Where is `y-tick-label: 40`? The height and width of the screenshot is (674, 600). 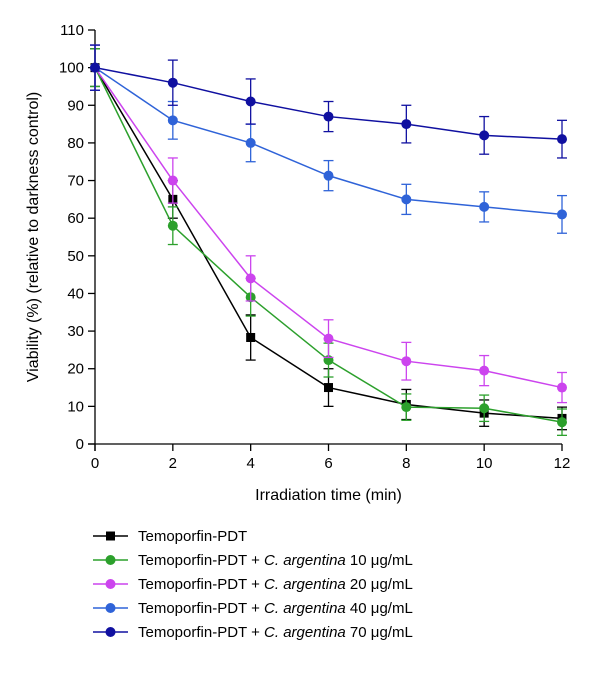
y-tick-label: 40 is located at coordinates (75, 293).